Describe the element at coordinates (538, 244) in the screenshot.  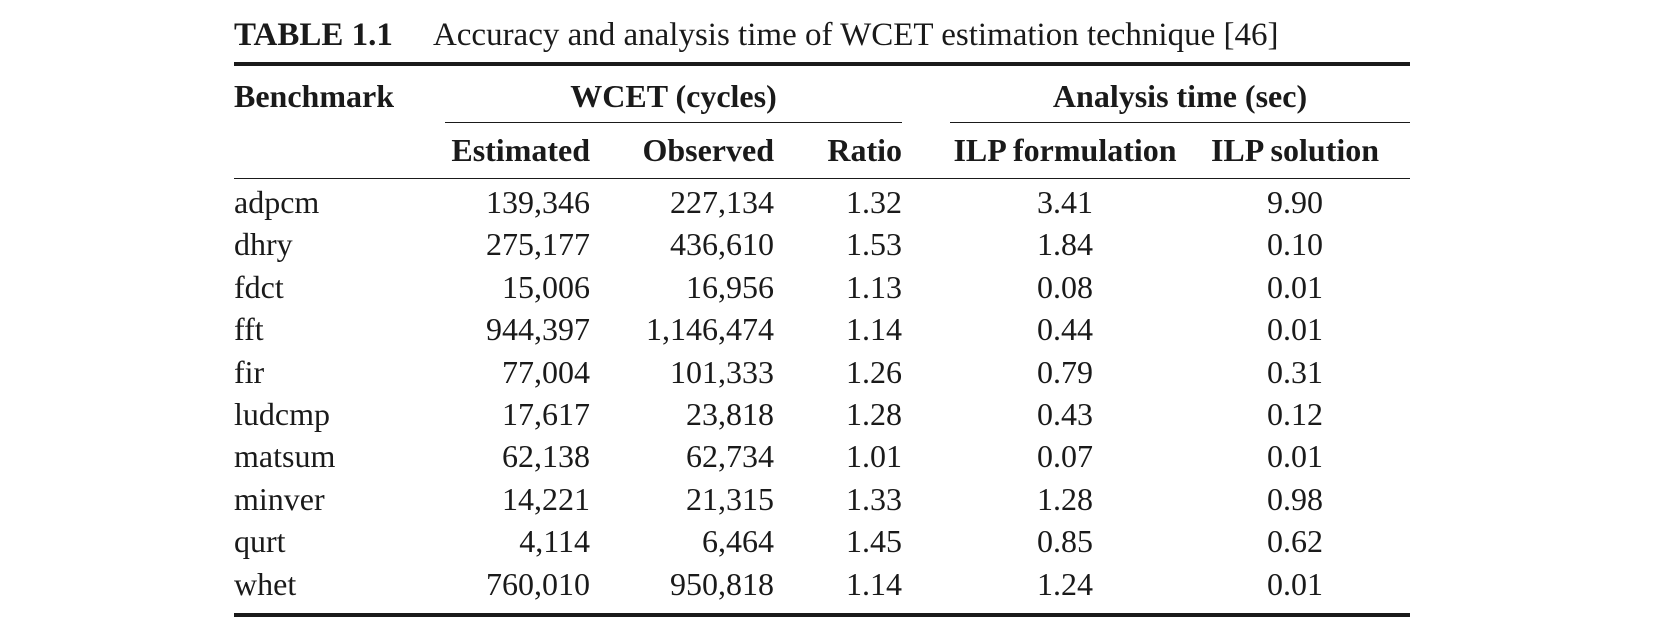
I see `cell-estimated: 275,177` at that location.